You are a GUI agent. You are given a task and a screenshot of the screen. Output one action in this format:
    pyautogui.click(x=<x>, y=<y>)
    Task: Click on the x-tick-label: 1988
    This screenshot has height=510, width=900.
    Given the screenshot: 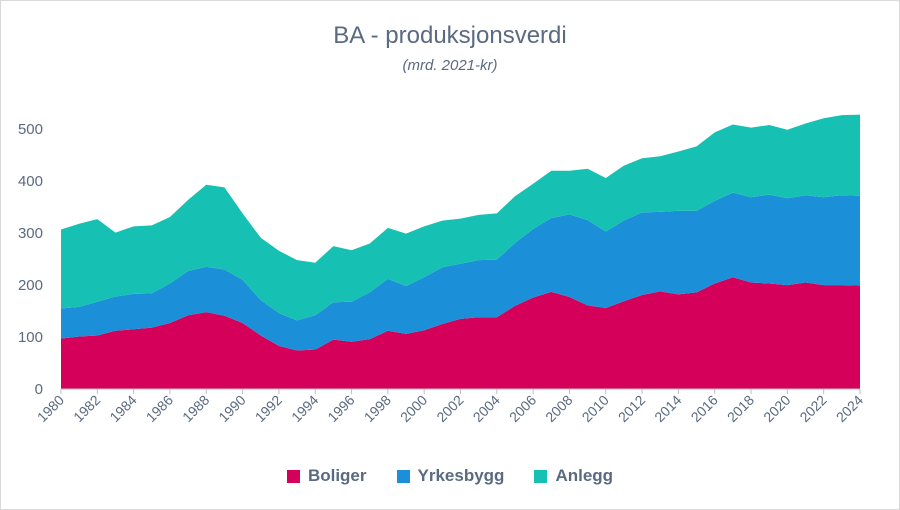 What is the action you would take?
    pyautogui.click(x=195, y=408)
    